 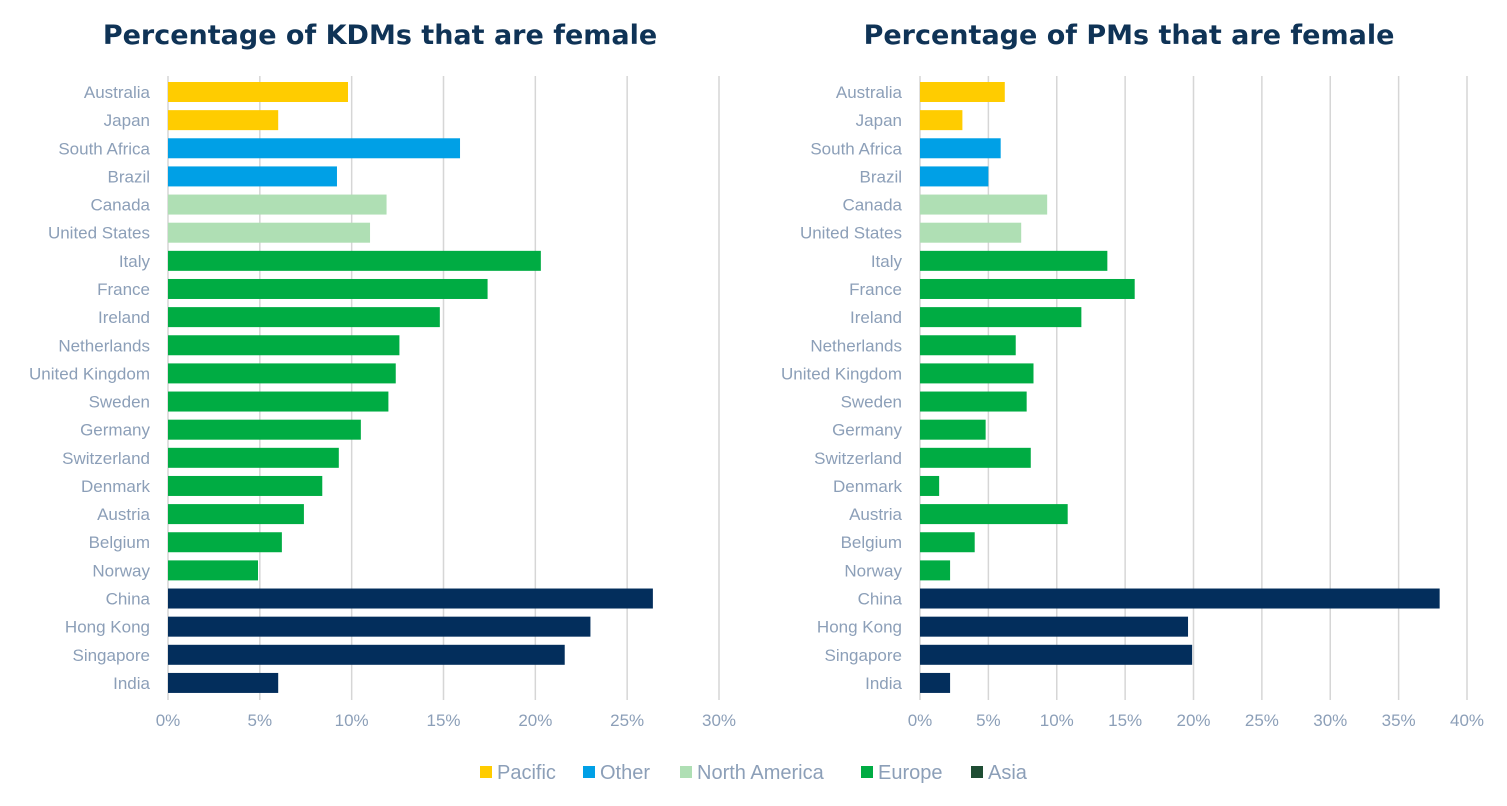 What do you see at coordinates (858, 458) in the screenshot?
I see `pm-category-label: Switzerland` at bounding box center [858, 458].